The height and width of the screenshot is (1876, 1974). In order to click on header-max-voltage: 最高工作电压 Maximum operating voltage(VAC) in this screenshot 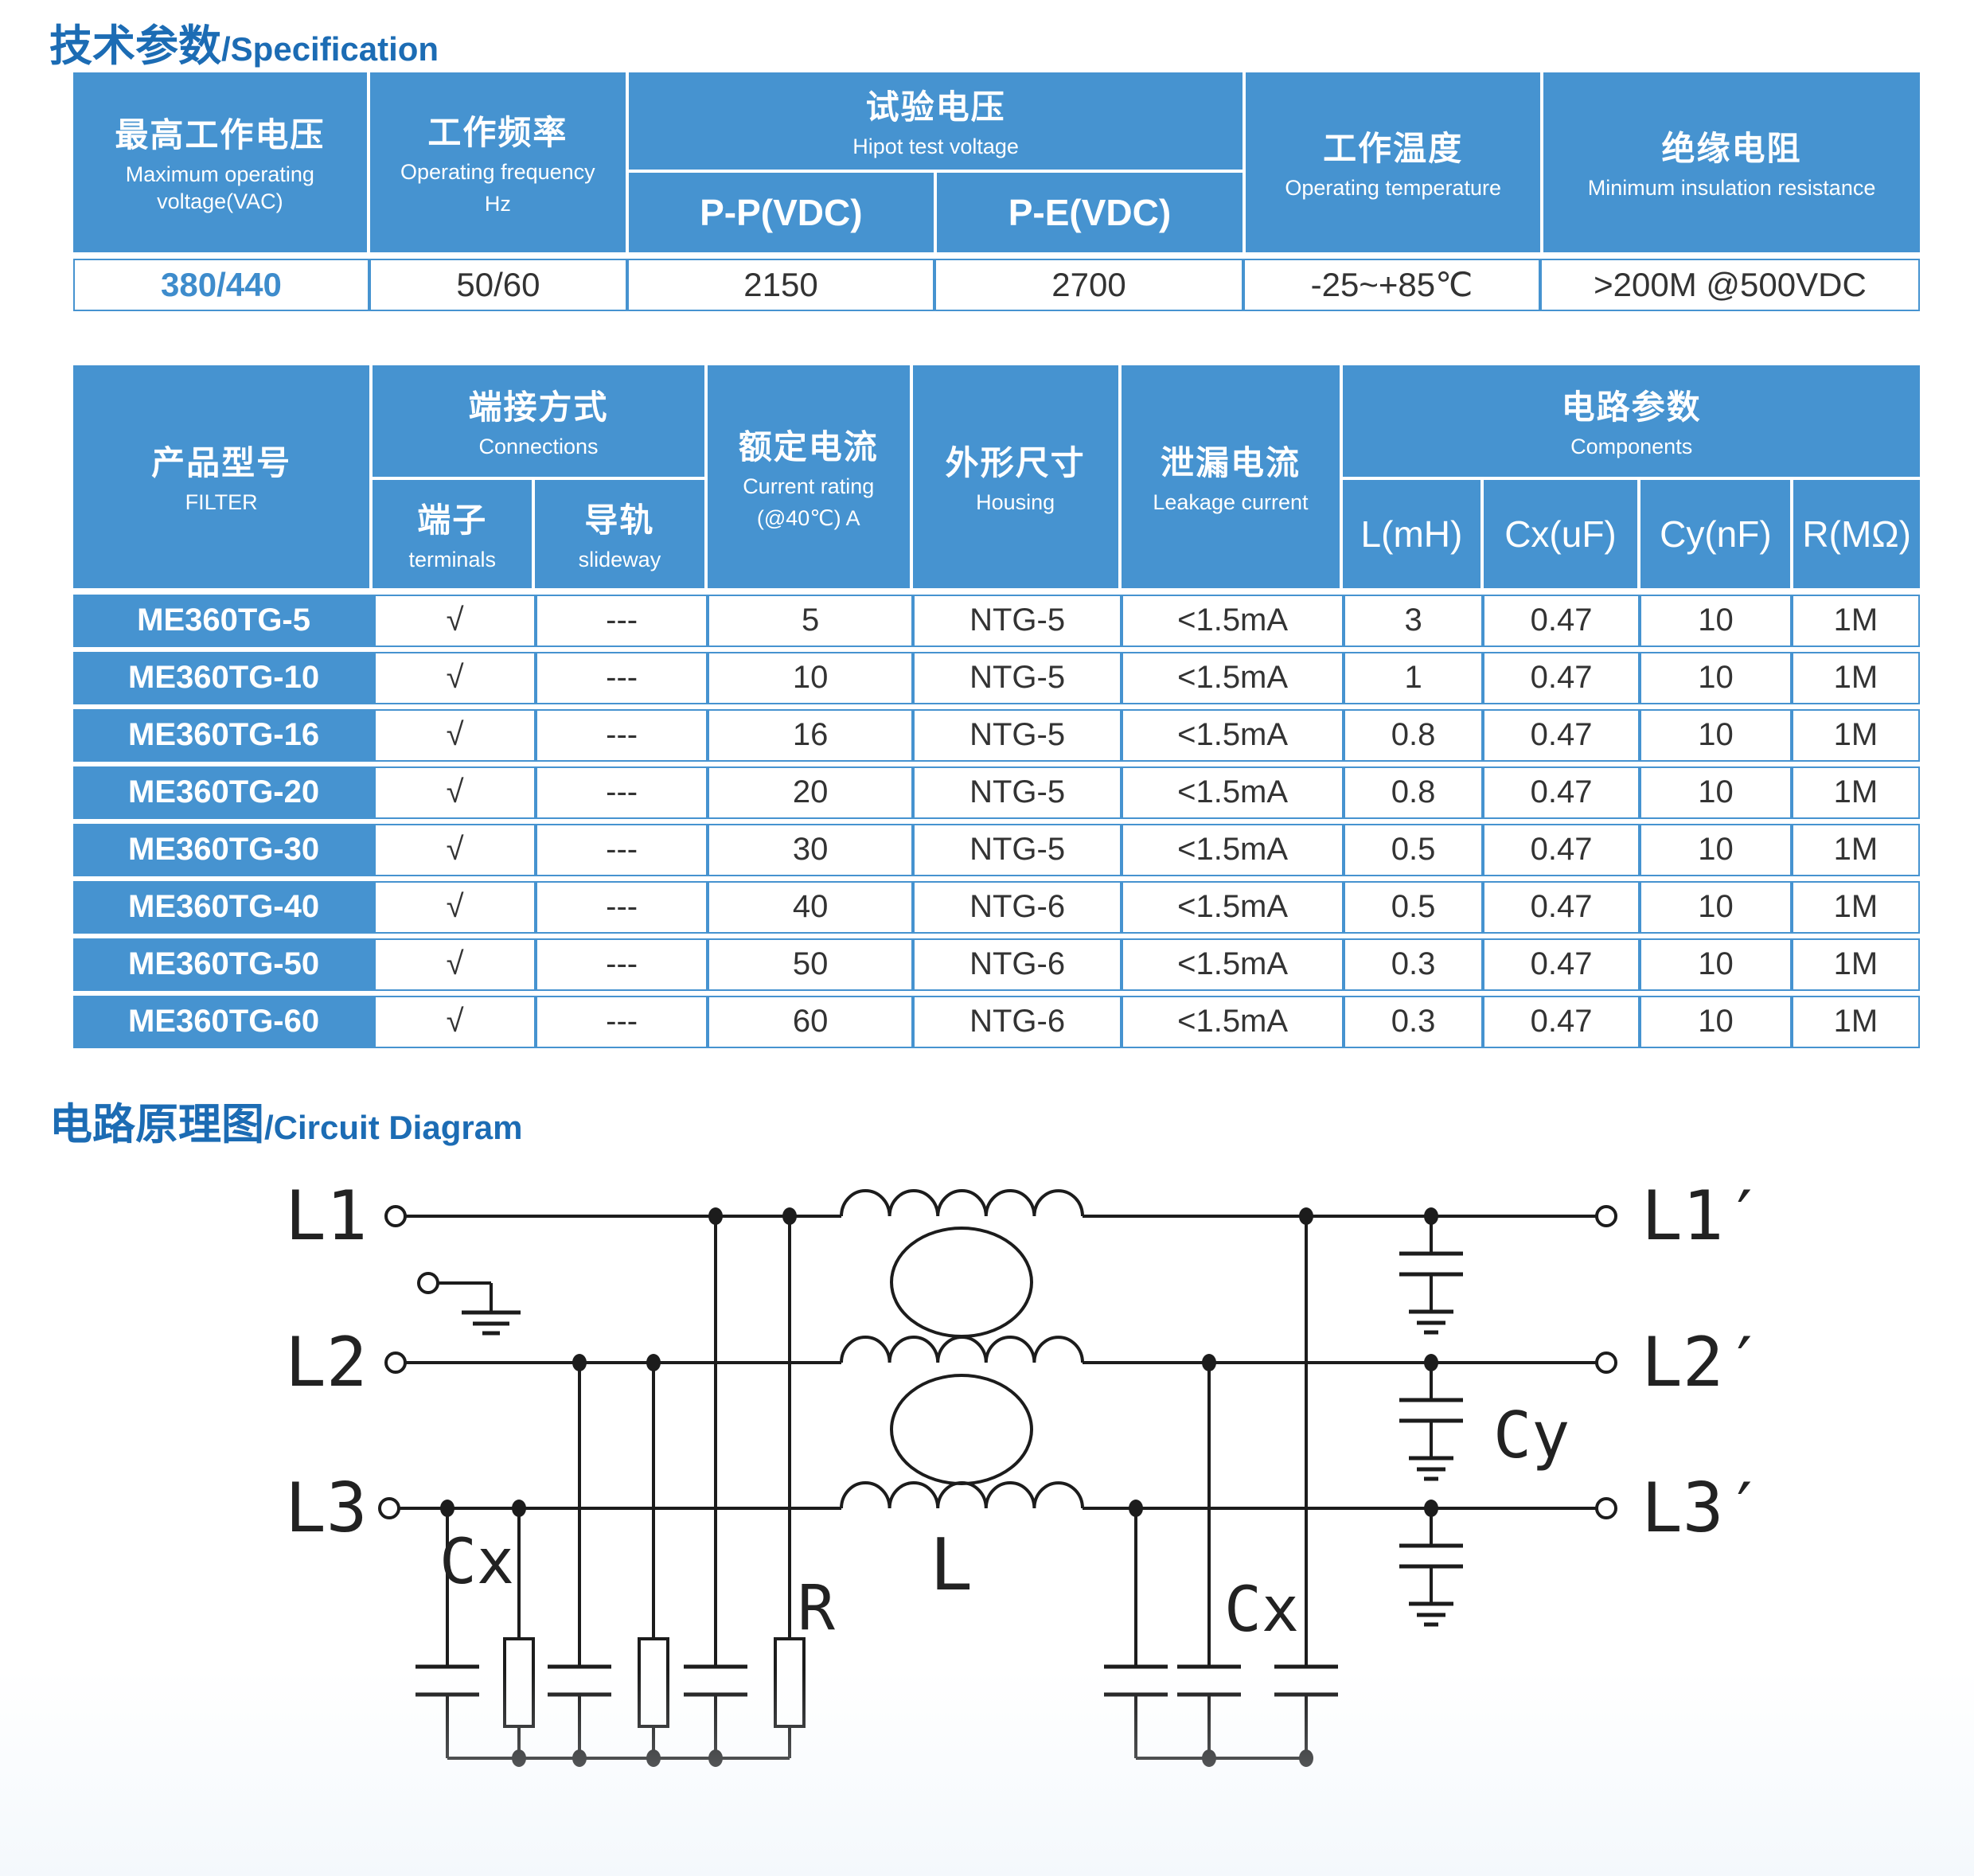, I will do `click(220, 162)`.